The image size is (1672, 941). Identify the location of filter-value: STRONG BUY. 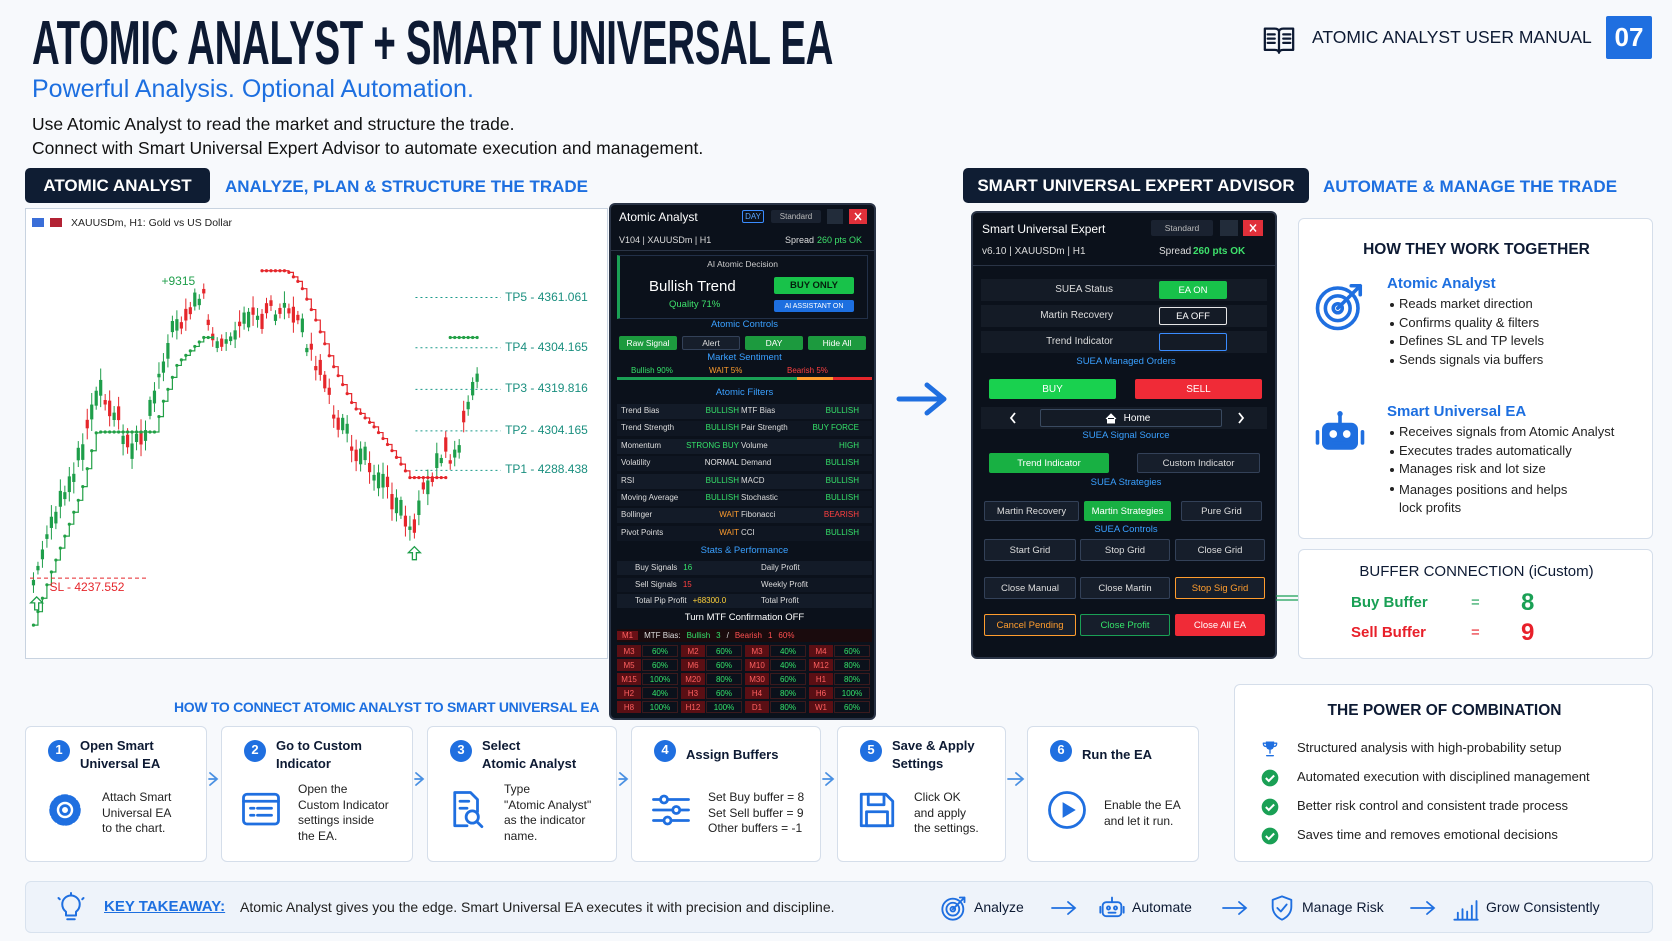
(712, 445).